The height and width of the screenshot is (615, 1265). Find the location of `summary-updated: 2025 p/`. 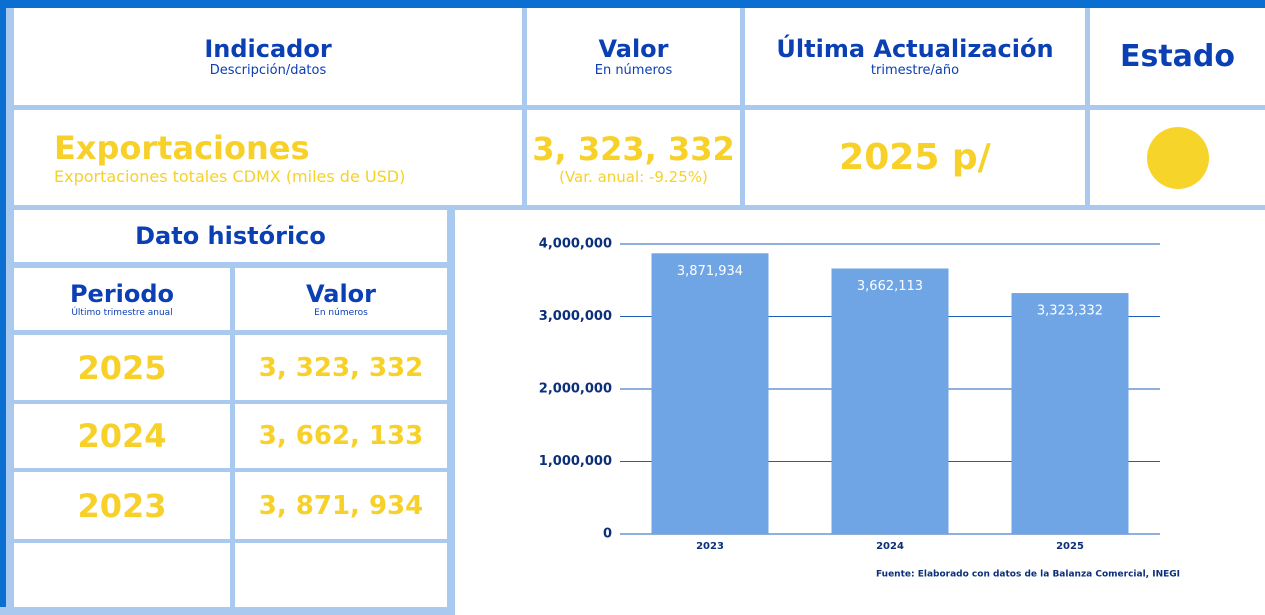

summary-updated: 2025 p/ is located at coordinates (915, 157).